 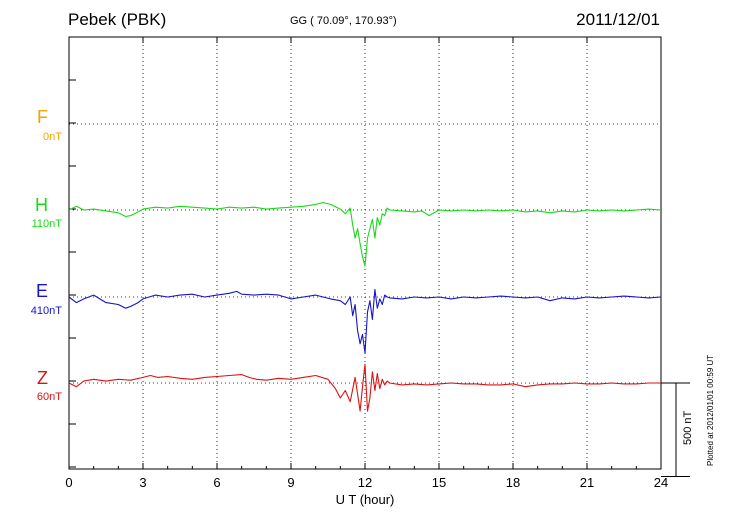 What do you see at coordinates (365, 234) in the screenshot?
I see `series-line-H` at bounding box center [365, 234].